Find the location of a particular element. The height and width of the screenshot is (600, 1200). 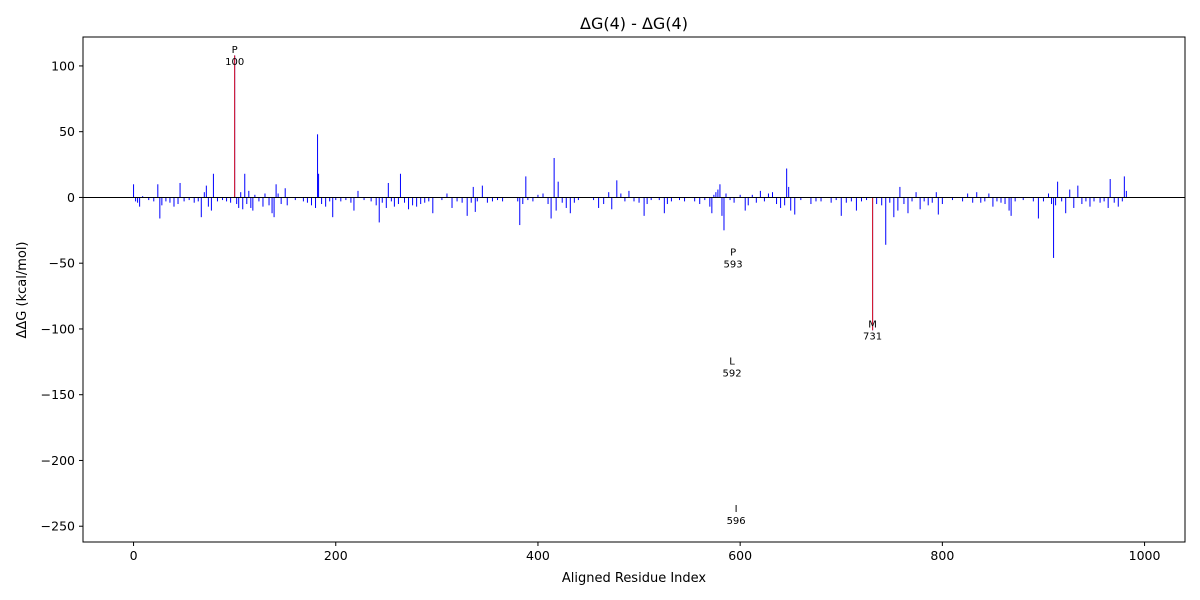

y-tick-label: 0 is located at coordinates (71, 197).